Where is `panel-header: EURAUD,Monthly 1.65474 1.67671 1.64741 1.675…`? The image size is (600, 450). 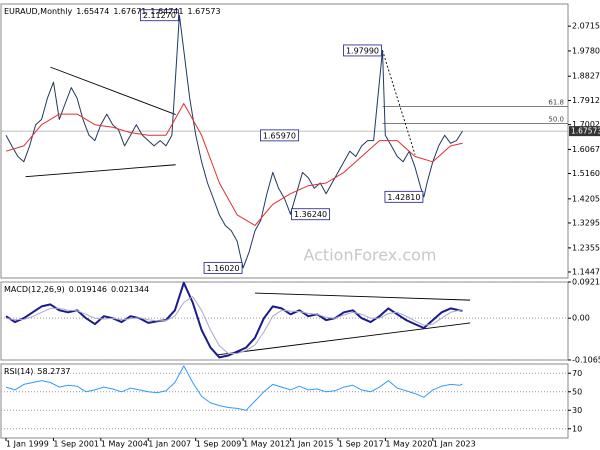
panel-header: EURAUD,Monthly 1.65474 1.67671 1.64741 1.675… is located at coordinates (112, 11).